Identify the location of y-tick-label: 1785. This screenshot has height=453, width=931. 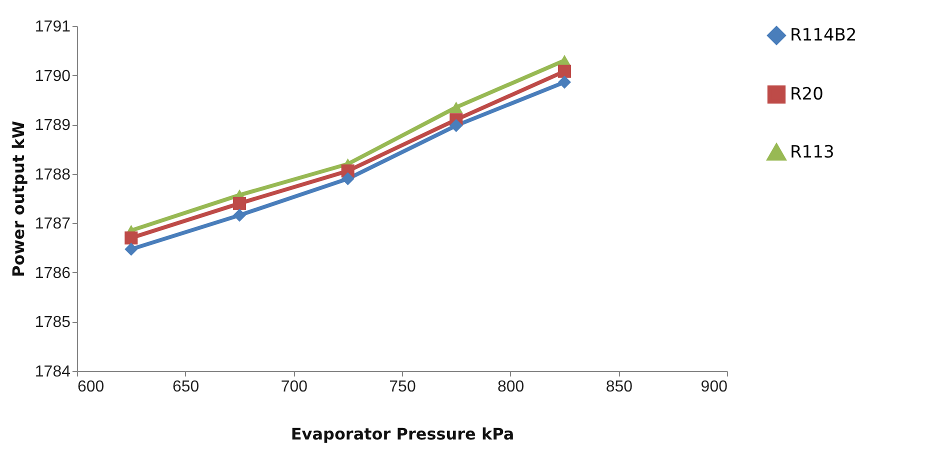
(52, 323).